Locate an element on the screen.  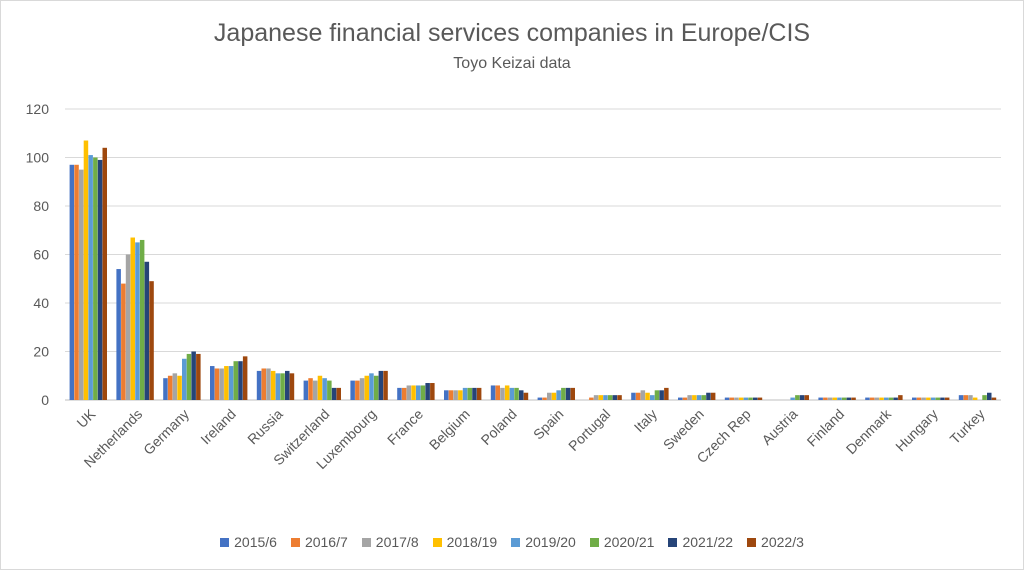
x-category-label: Poland is located at coordinates (499, 427).